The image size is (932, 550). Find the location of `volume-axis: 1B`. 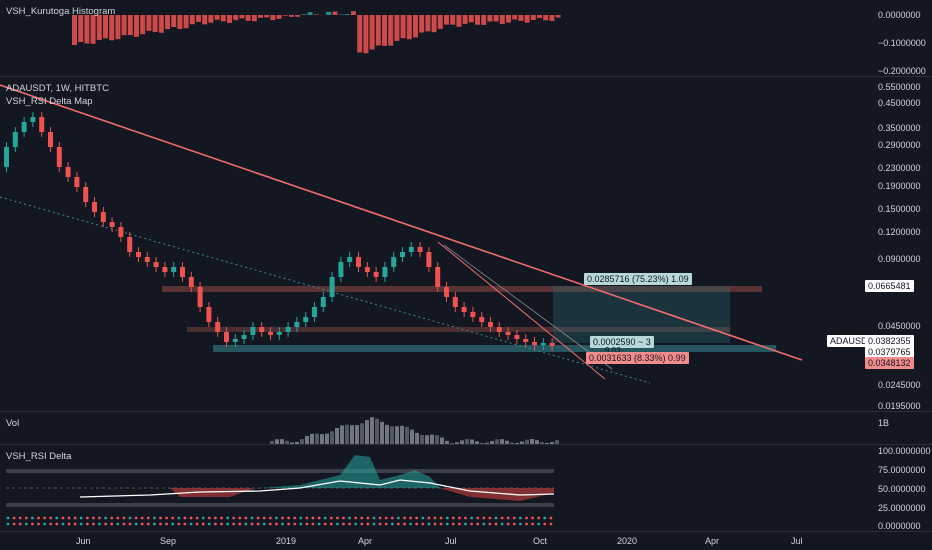

volume-axis: 1B is located at coordinates (898, 428).